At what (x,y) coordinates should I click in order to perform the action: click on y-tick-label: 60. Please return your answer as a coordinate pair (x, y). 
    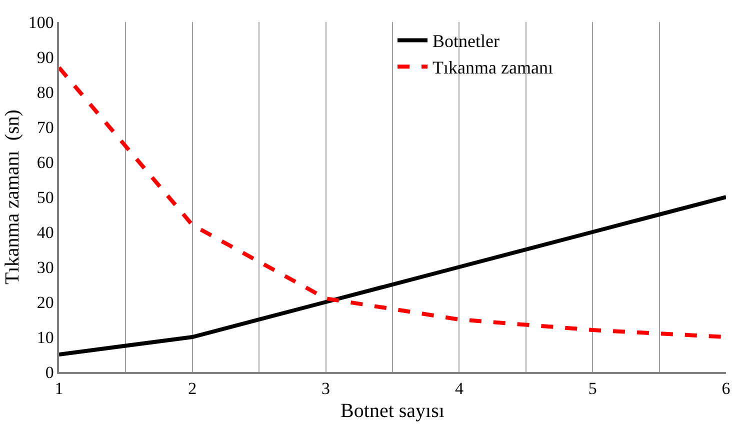
    Looking at the image, I should click on (45, 162).